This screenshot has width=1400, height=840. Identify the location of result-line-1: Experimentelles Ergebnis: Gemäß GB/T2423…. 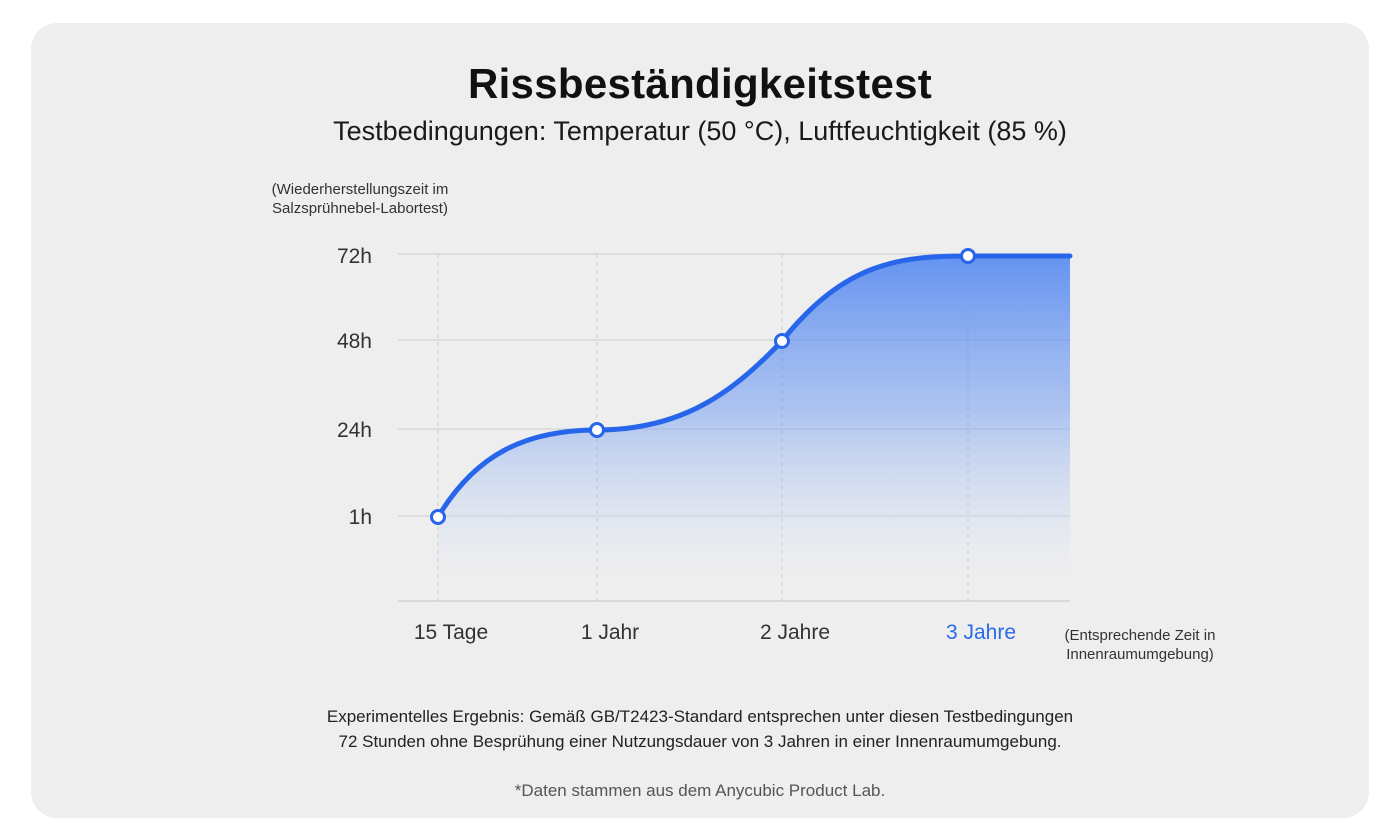
(700, 716).